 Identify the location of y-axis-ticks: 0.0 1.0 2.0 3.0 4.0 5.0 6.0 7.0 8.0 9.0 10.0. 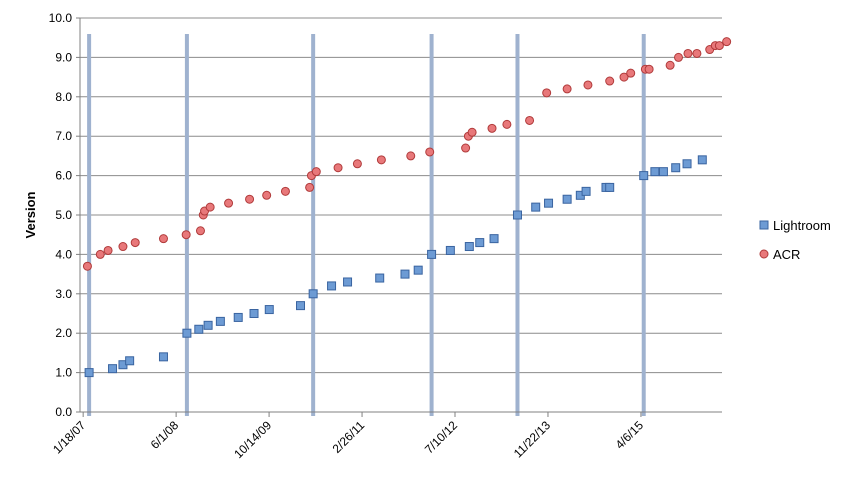
(64, 215).